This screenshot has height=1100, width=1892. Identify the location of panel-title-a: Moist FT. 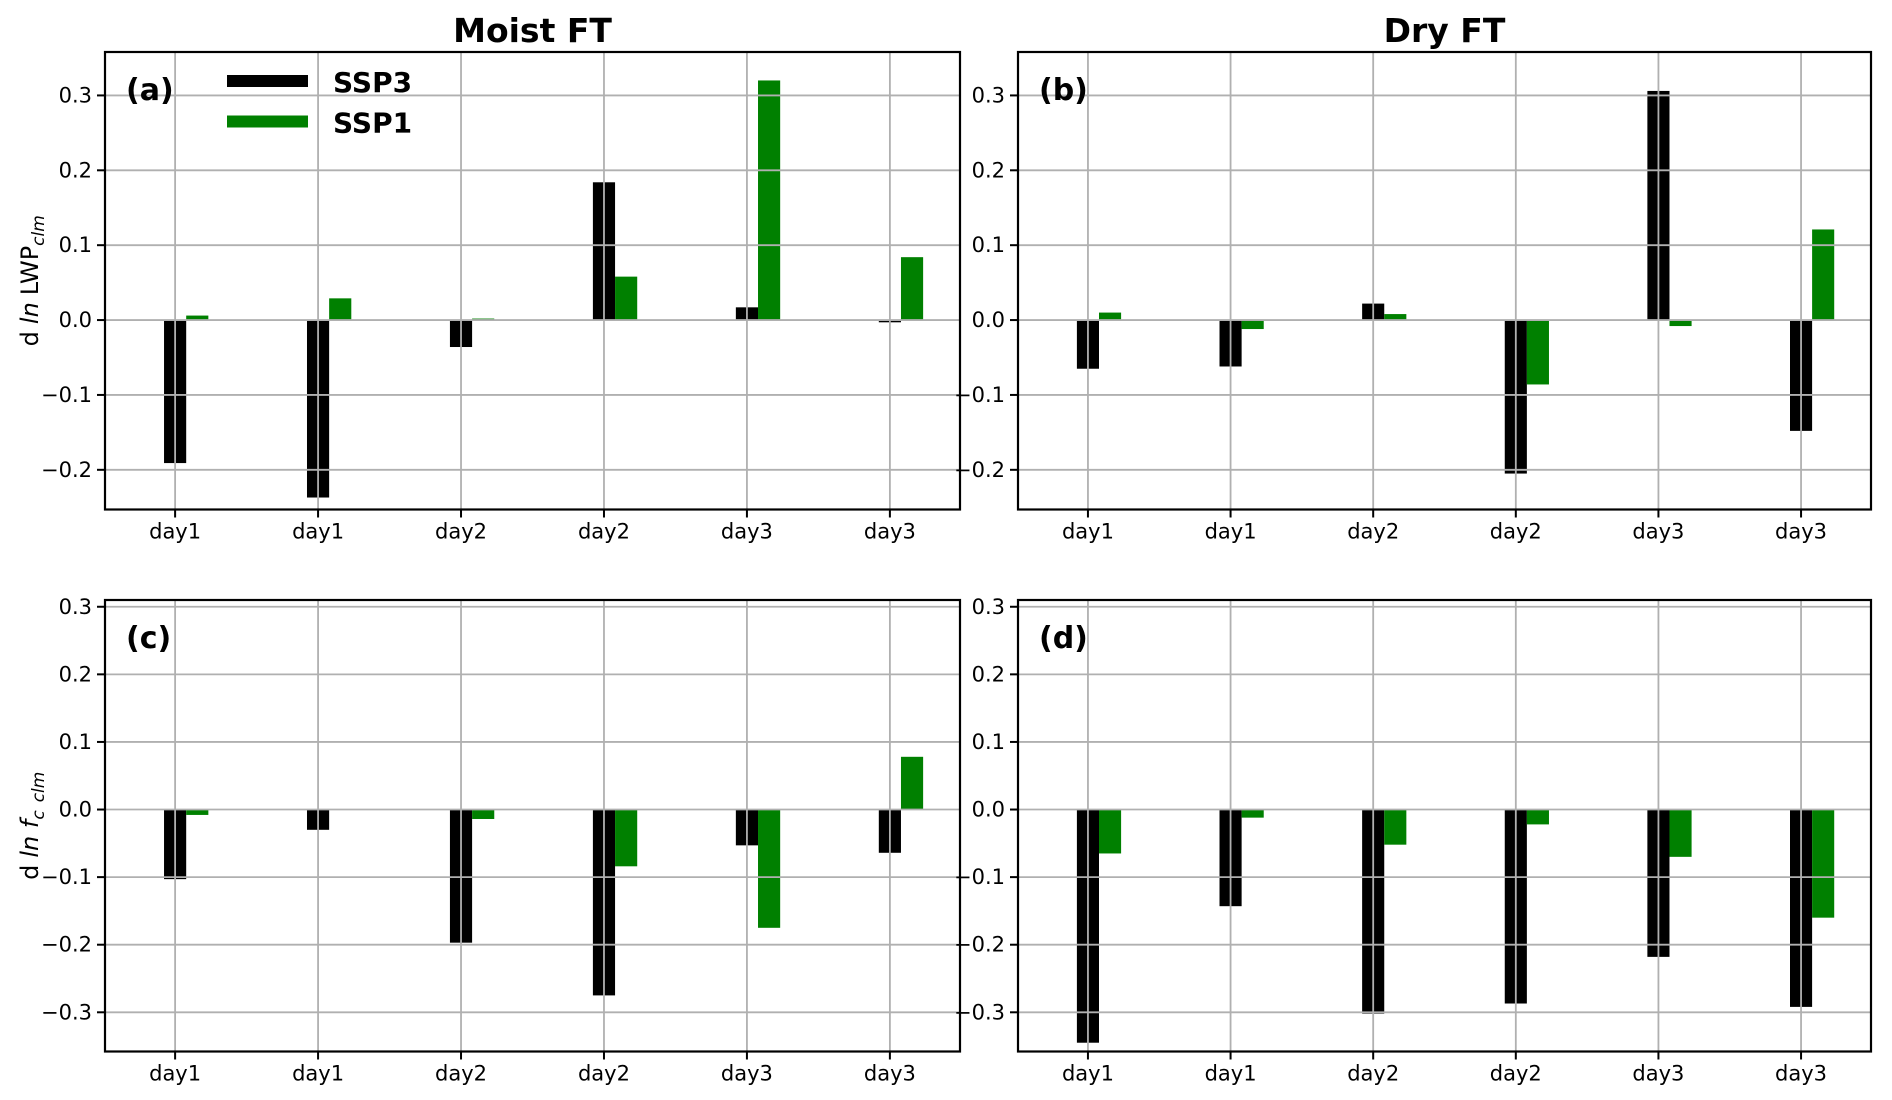
(532, 30).